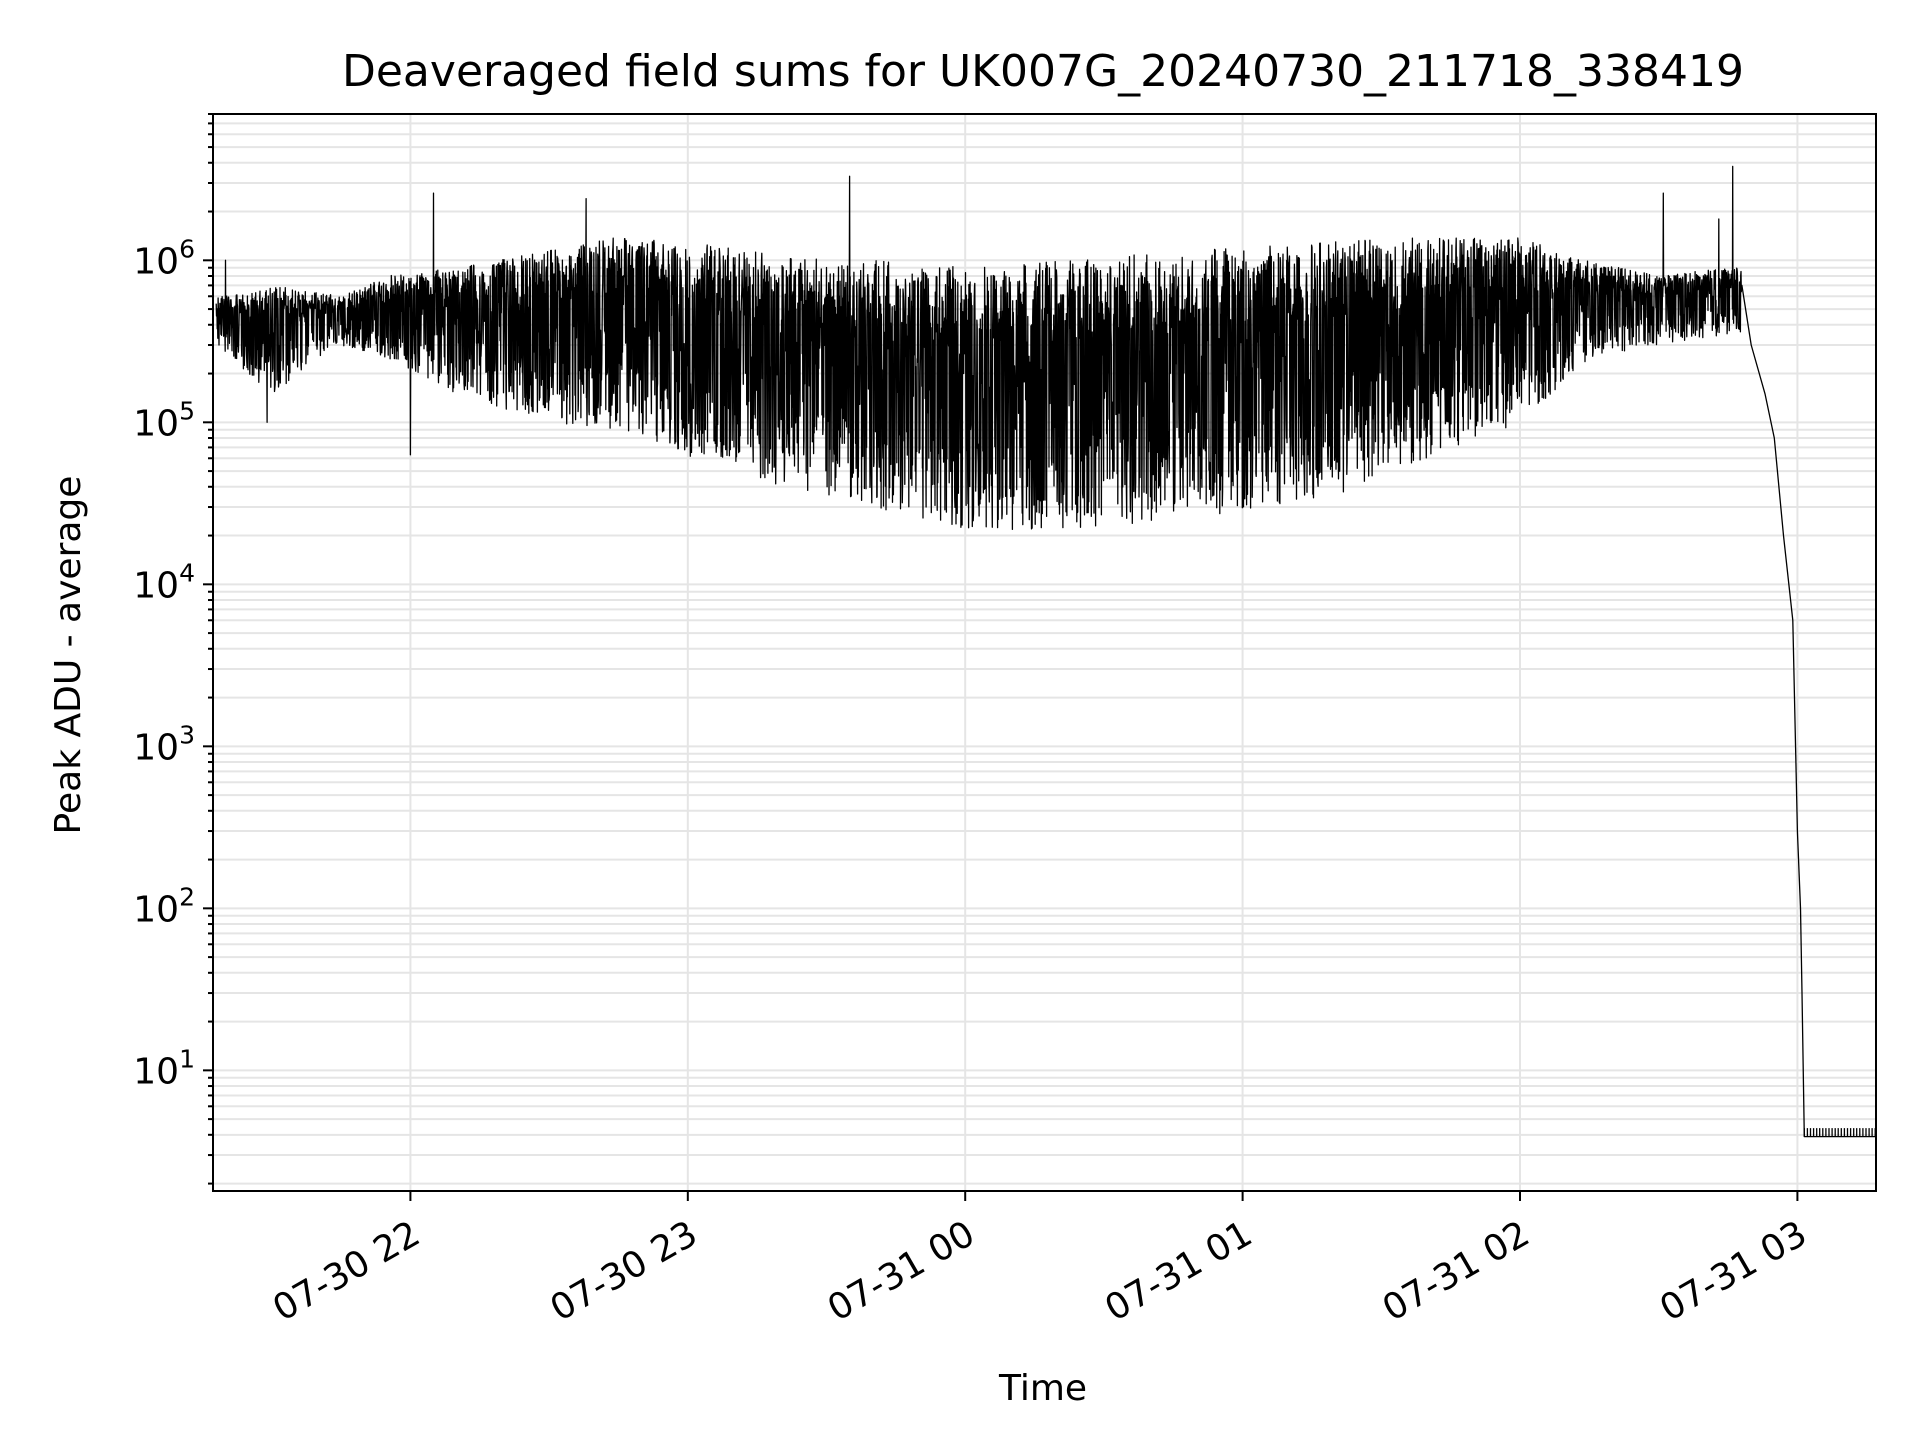 The height and width of the screenshot is (1440, 1920). What do you see at coordinates (164, 744) in the screenshot?
I see `y-tick-label: 10³` at bounding box center [164, 744].